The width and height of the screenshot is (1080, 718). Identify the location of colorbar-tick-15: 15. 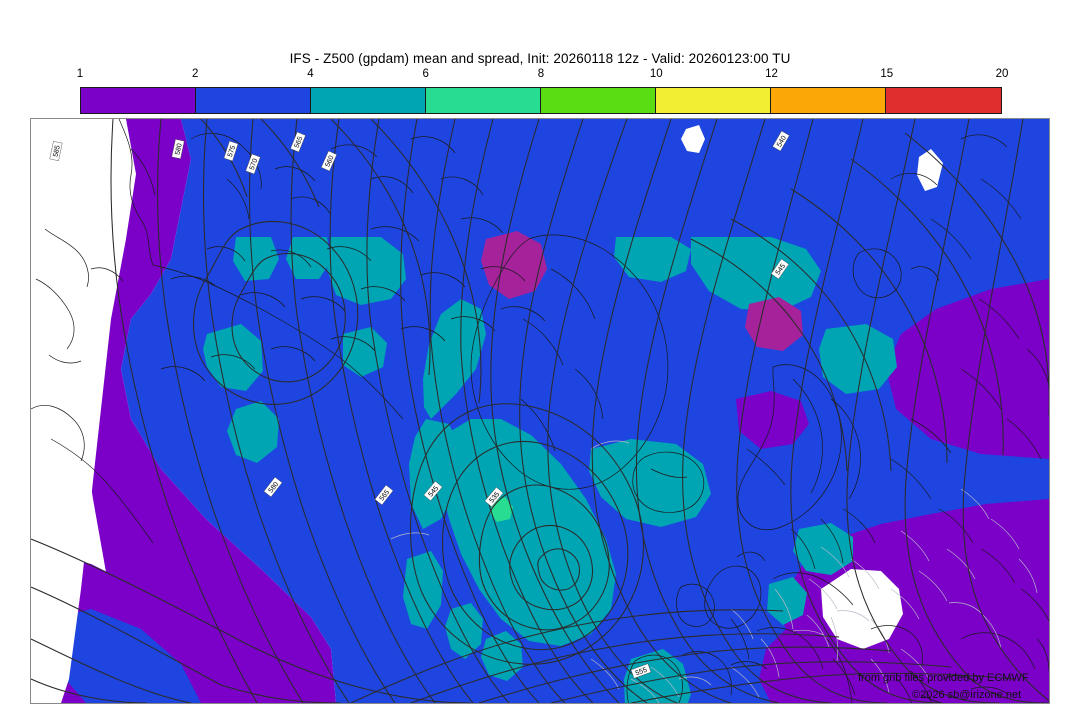
(887, 74).